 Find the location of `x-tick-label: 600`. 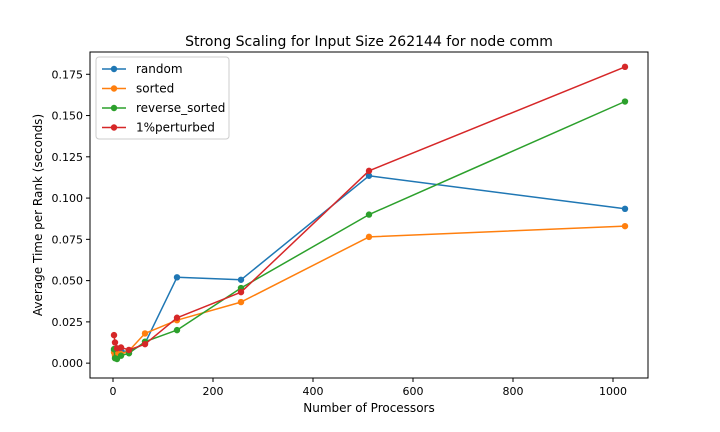

x-tick-label: 600 is located at coordinates (413, 391).